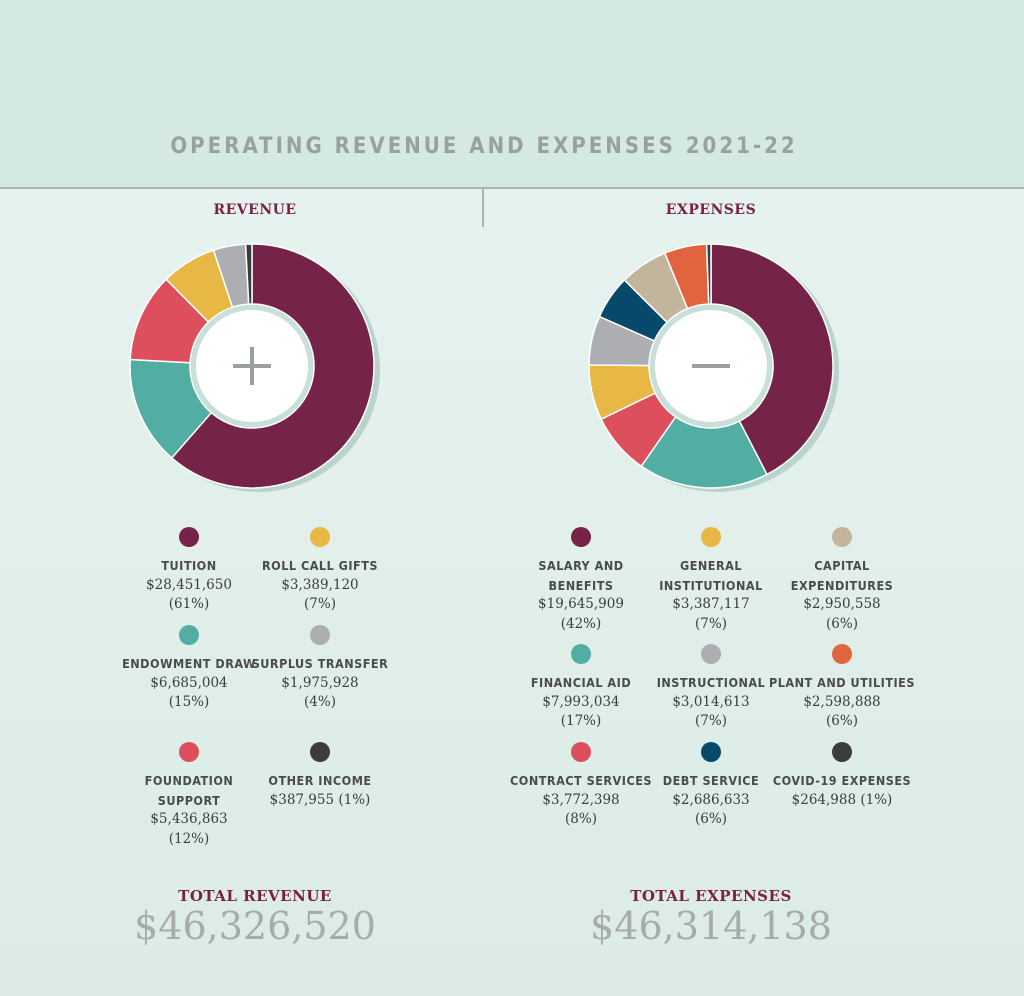  Describe the element at coordinates (772, 359) in the screenshot. I see `donut-slice-salary-and-benefits` at that location.